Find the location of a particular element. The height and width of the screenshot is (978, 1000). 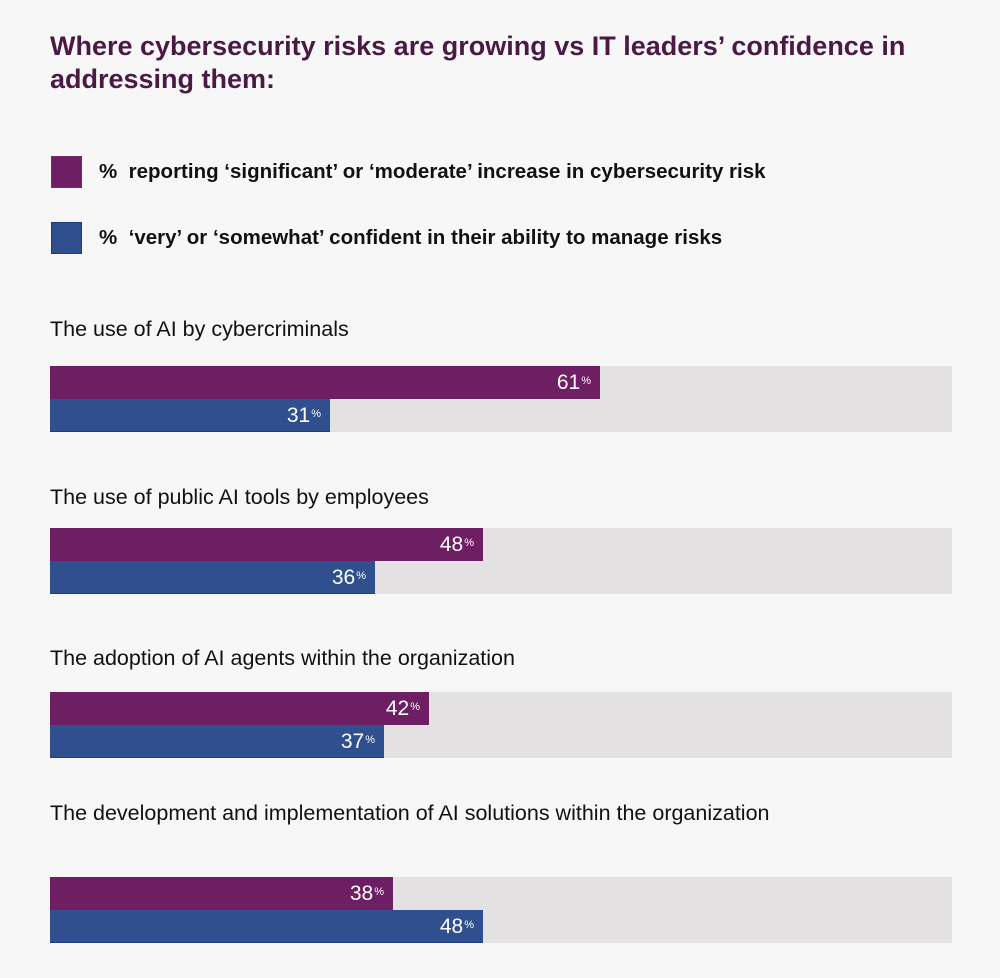

bar-value-label: 38% is located at coordinates (366, 893).